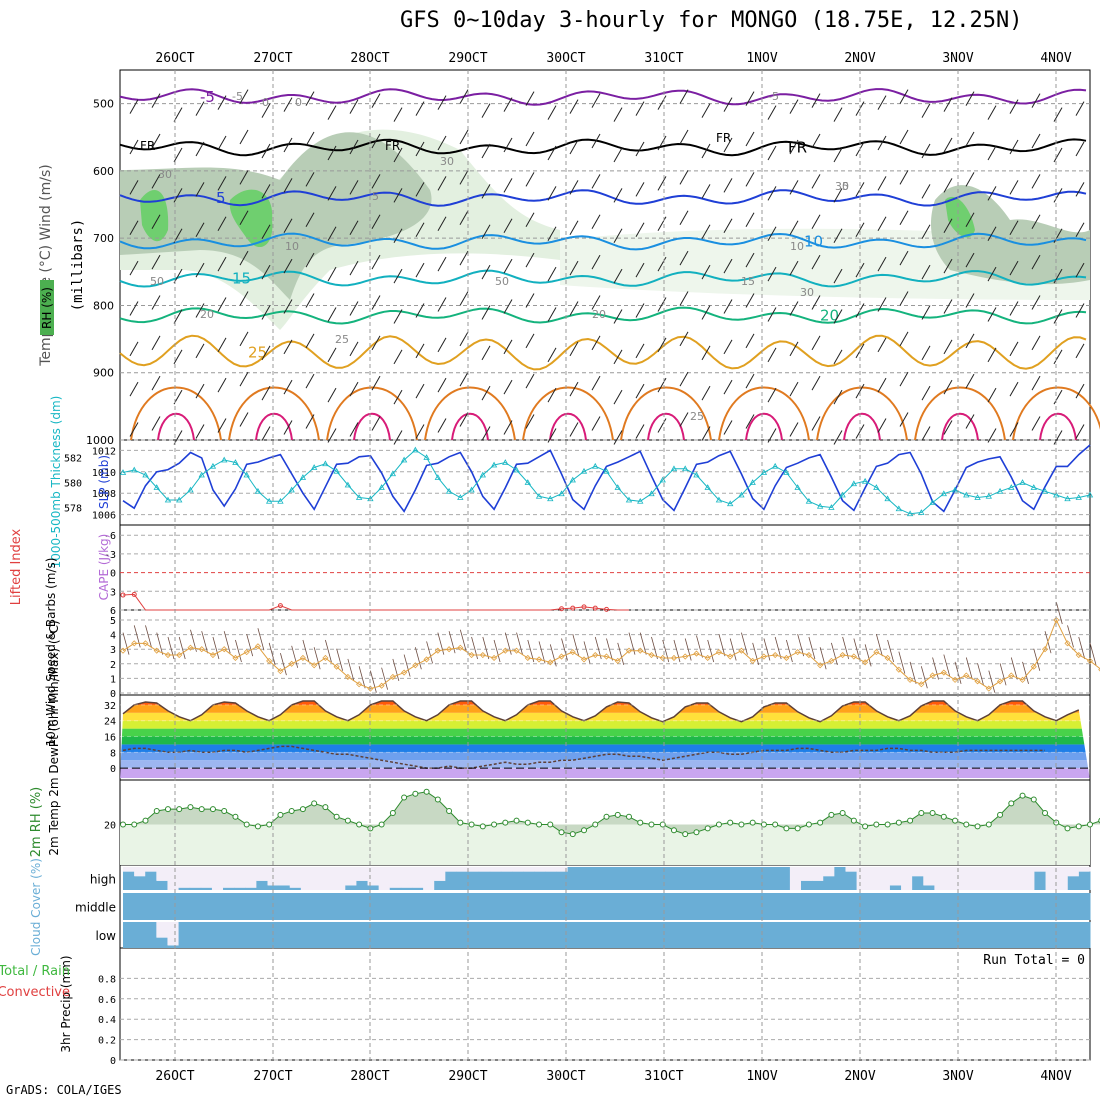 This screenshot has height=1100, width=1100. What do you see at coordinates (103, 880) in the screenshot?
I see `cloud-level-label: high` at bounding box center [103, 880].